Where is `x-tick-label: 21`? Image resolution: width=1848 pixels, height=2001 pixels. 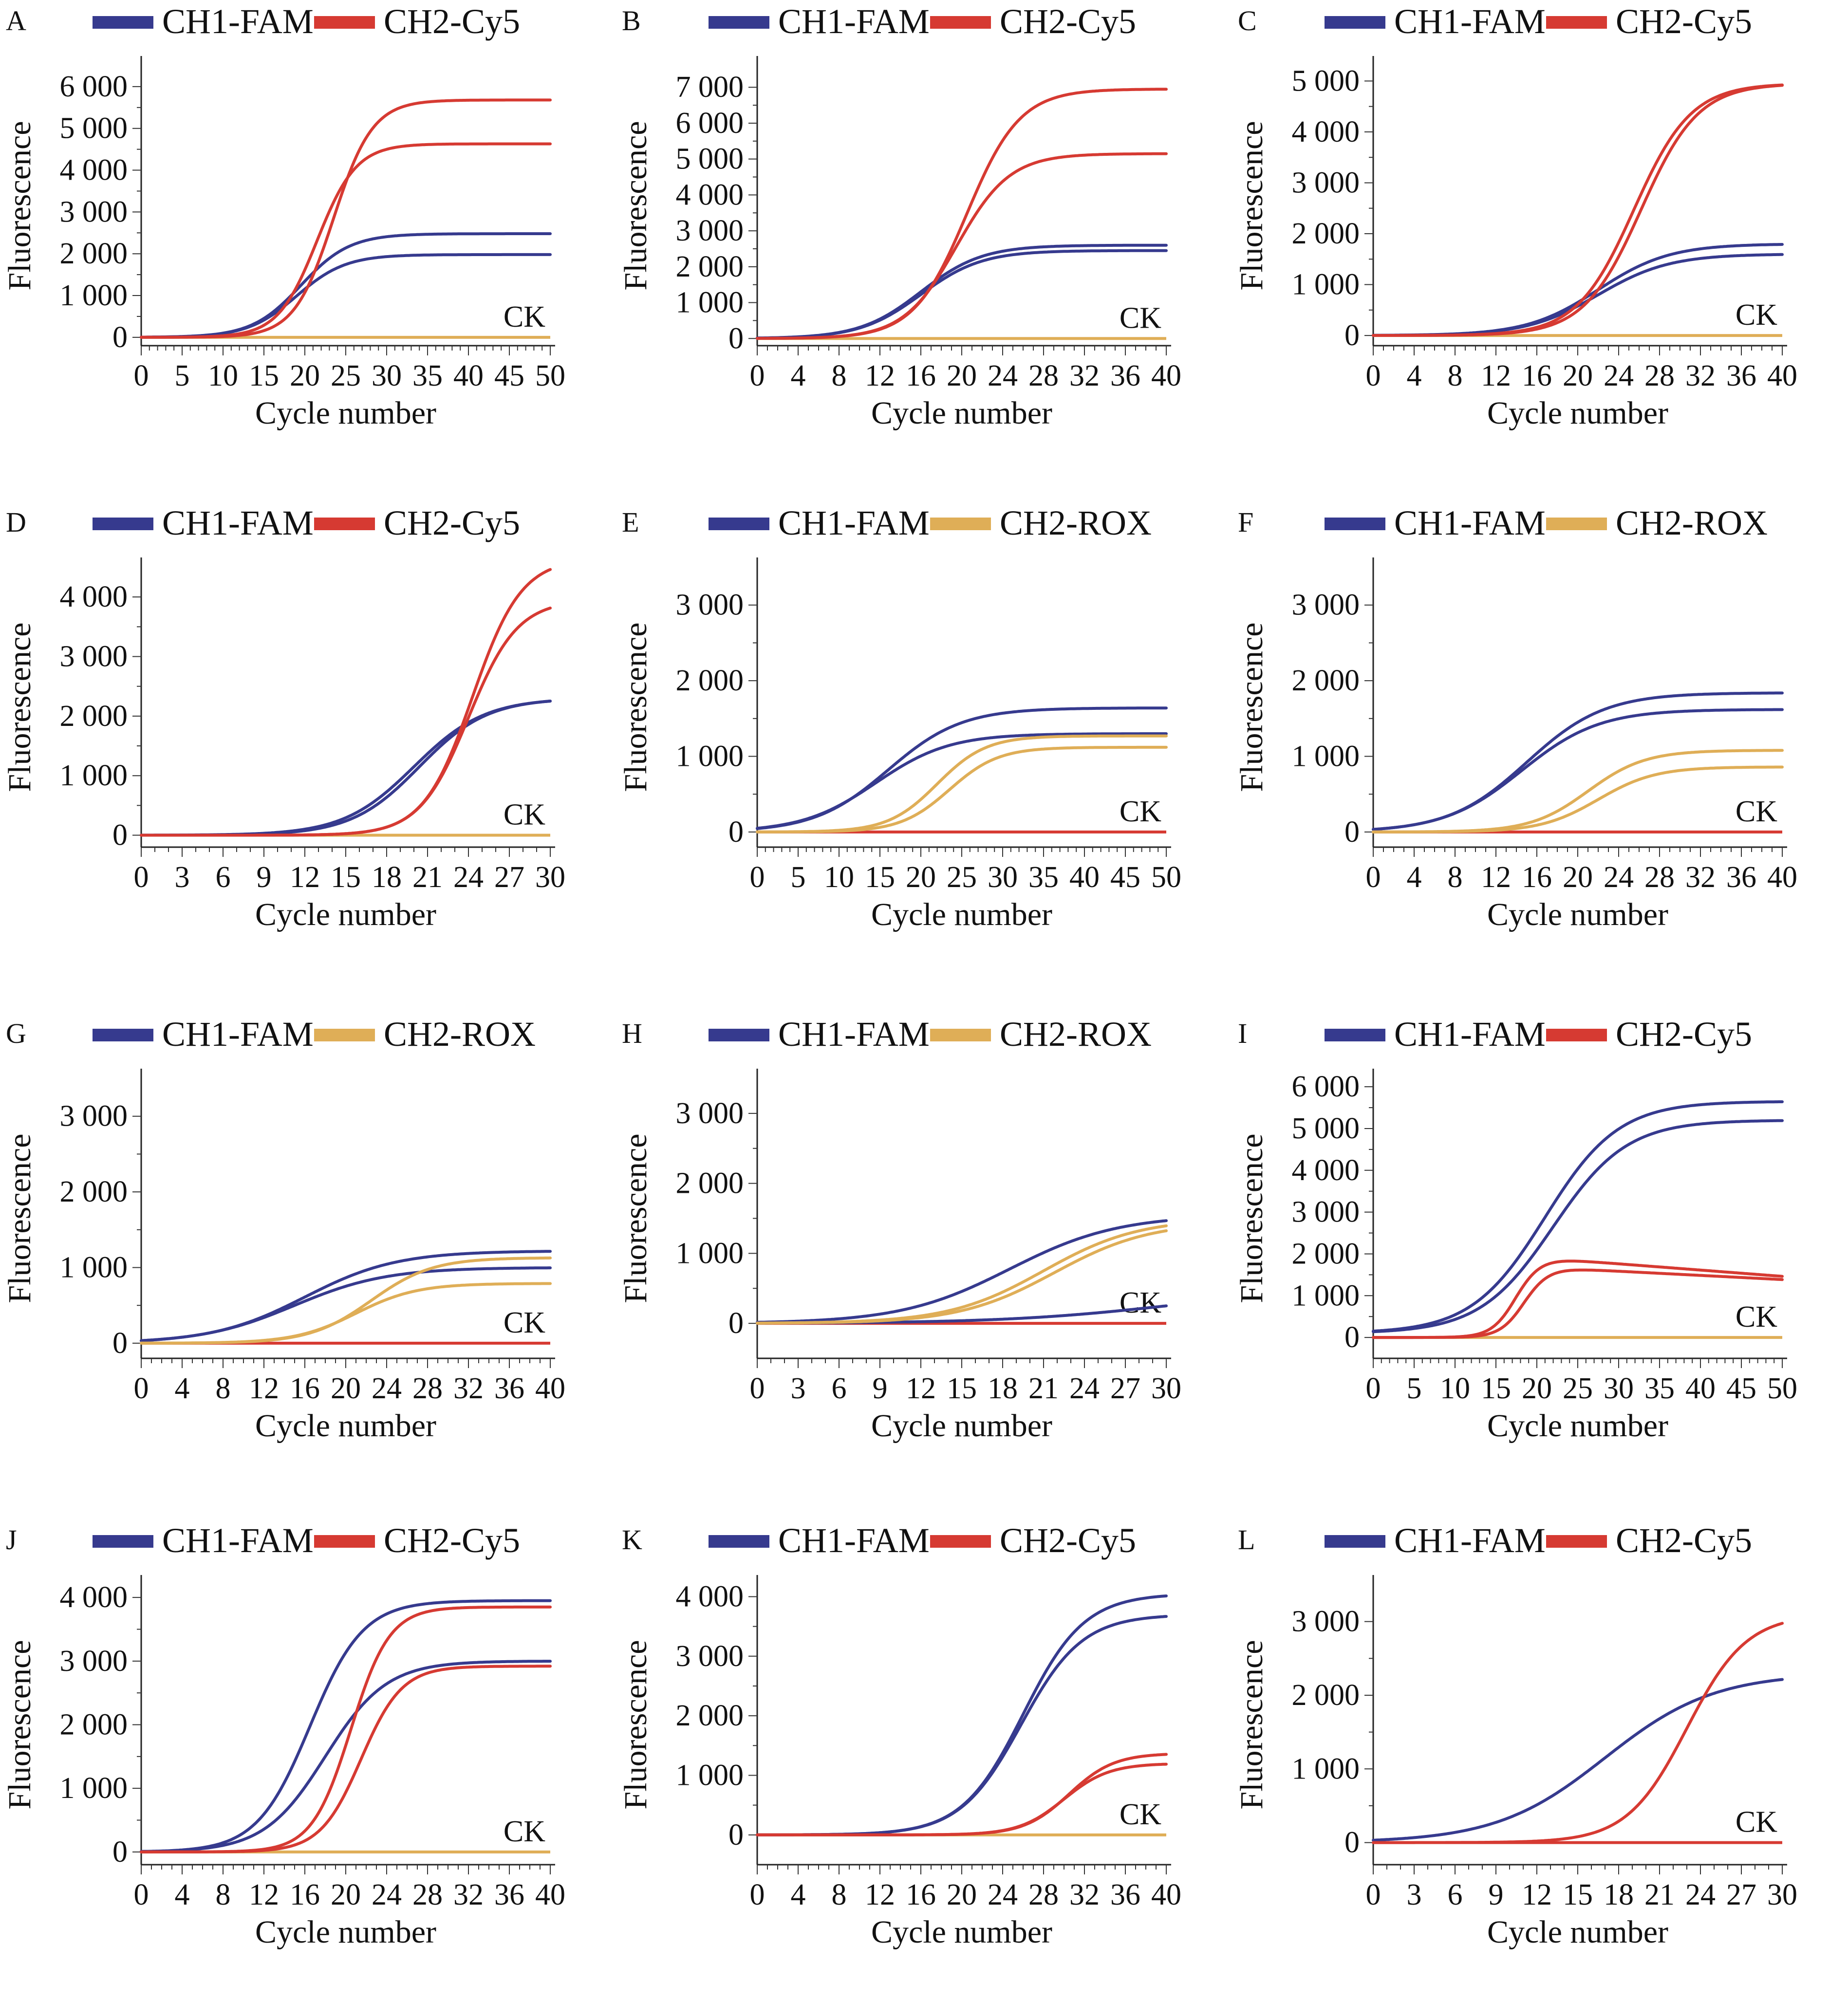 x-tick-label: 21 is located at coordinates (1043, 1388).